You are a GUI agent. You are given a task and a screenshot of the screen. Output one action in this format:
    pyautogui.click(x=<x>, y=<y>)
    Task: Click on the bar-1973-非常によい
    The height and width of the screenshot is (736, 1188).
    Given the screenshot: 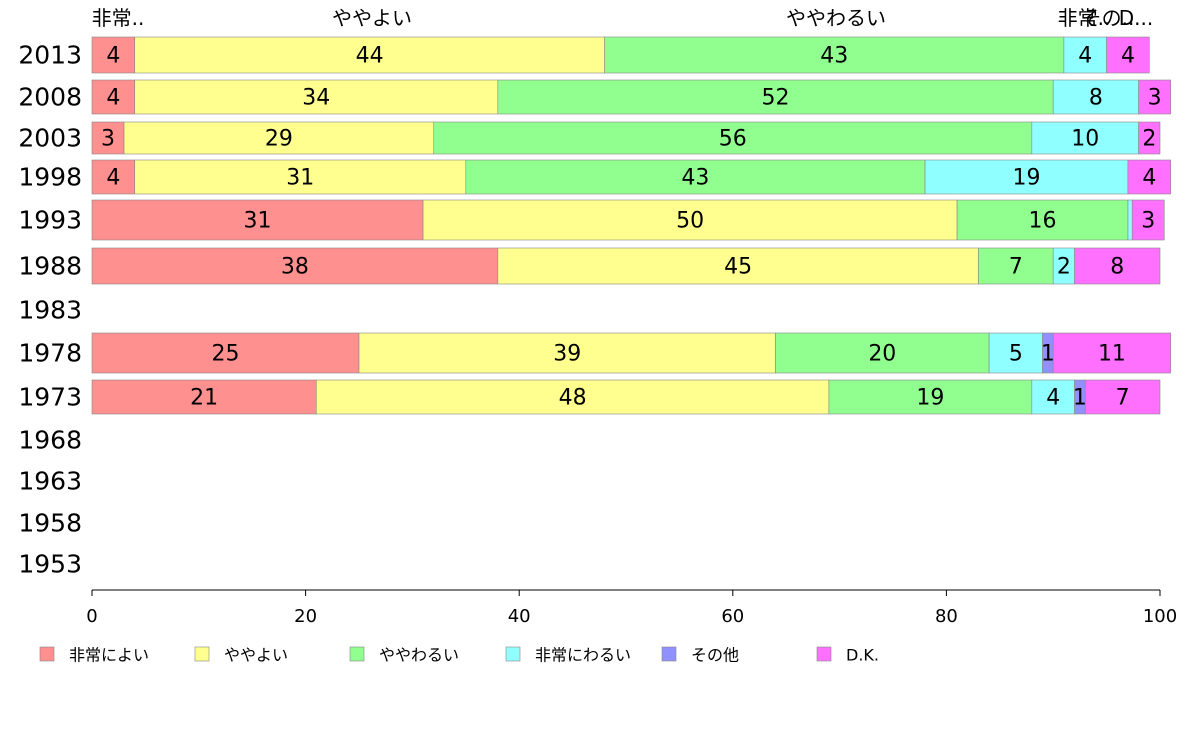 What is the action you would take?
    pyautogui.click(x=204, y=397)
    